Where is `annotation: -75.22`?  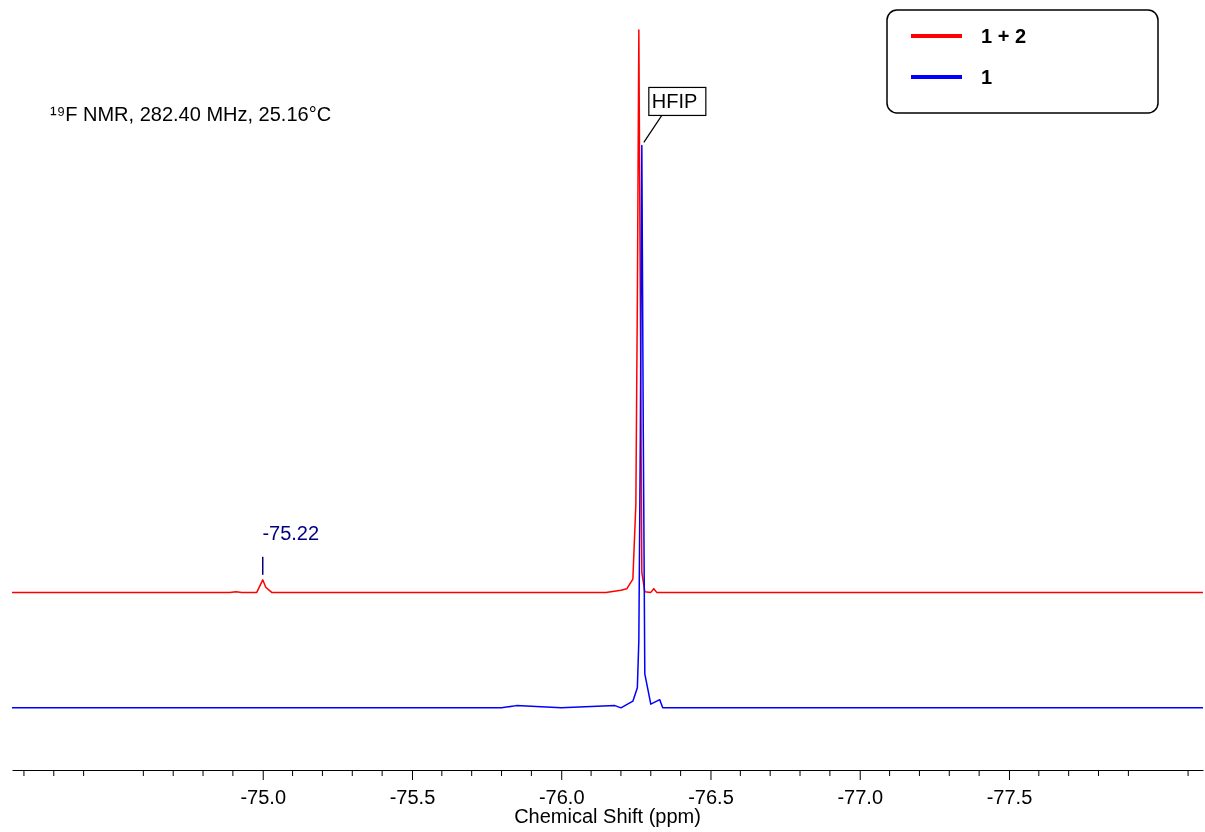 annotation: -75.22 is located at coordinates (291, 532).